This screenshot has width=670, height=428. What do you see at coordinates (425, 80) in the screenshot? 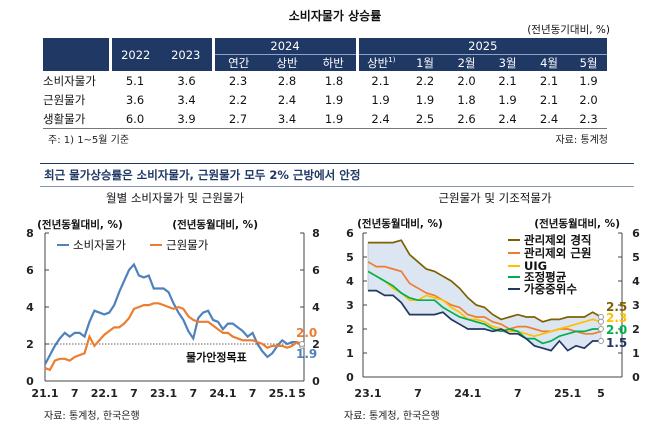
I see `table-cell: 2.2` at bounding box center [425, 80].